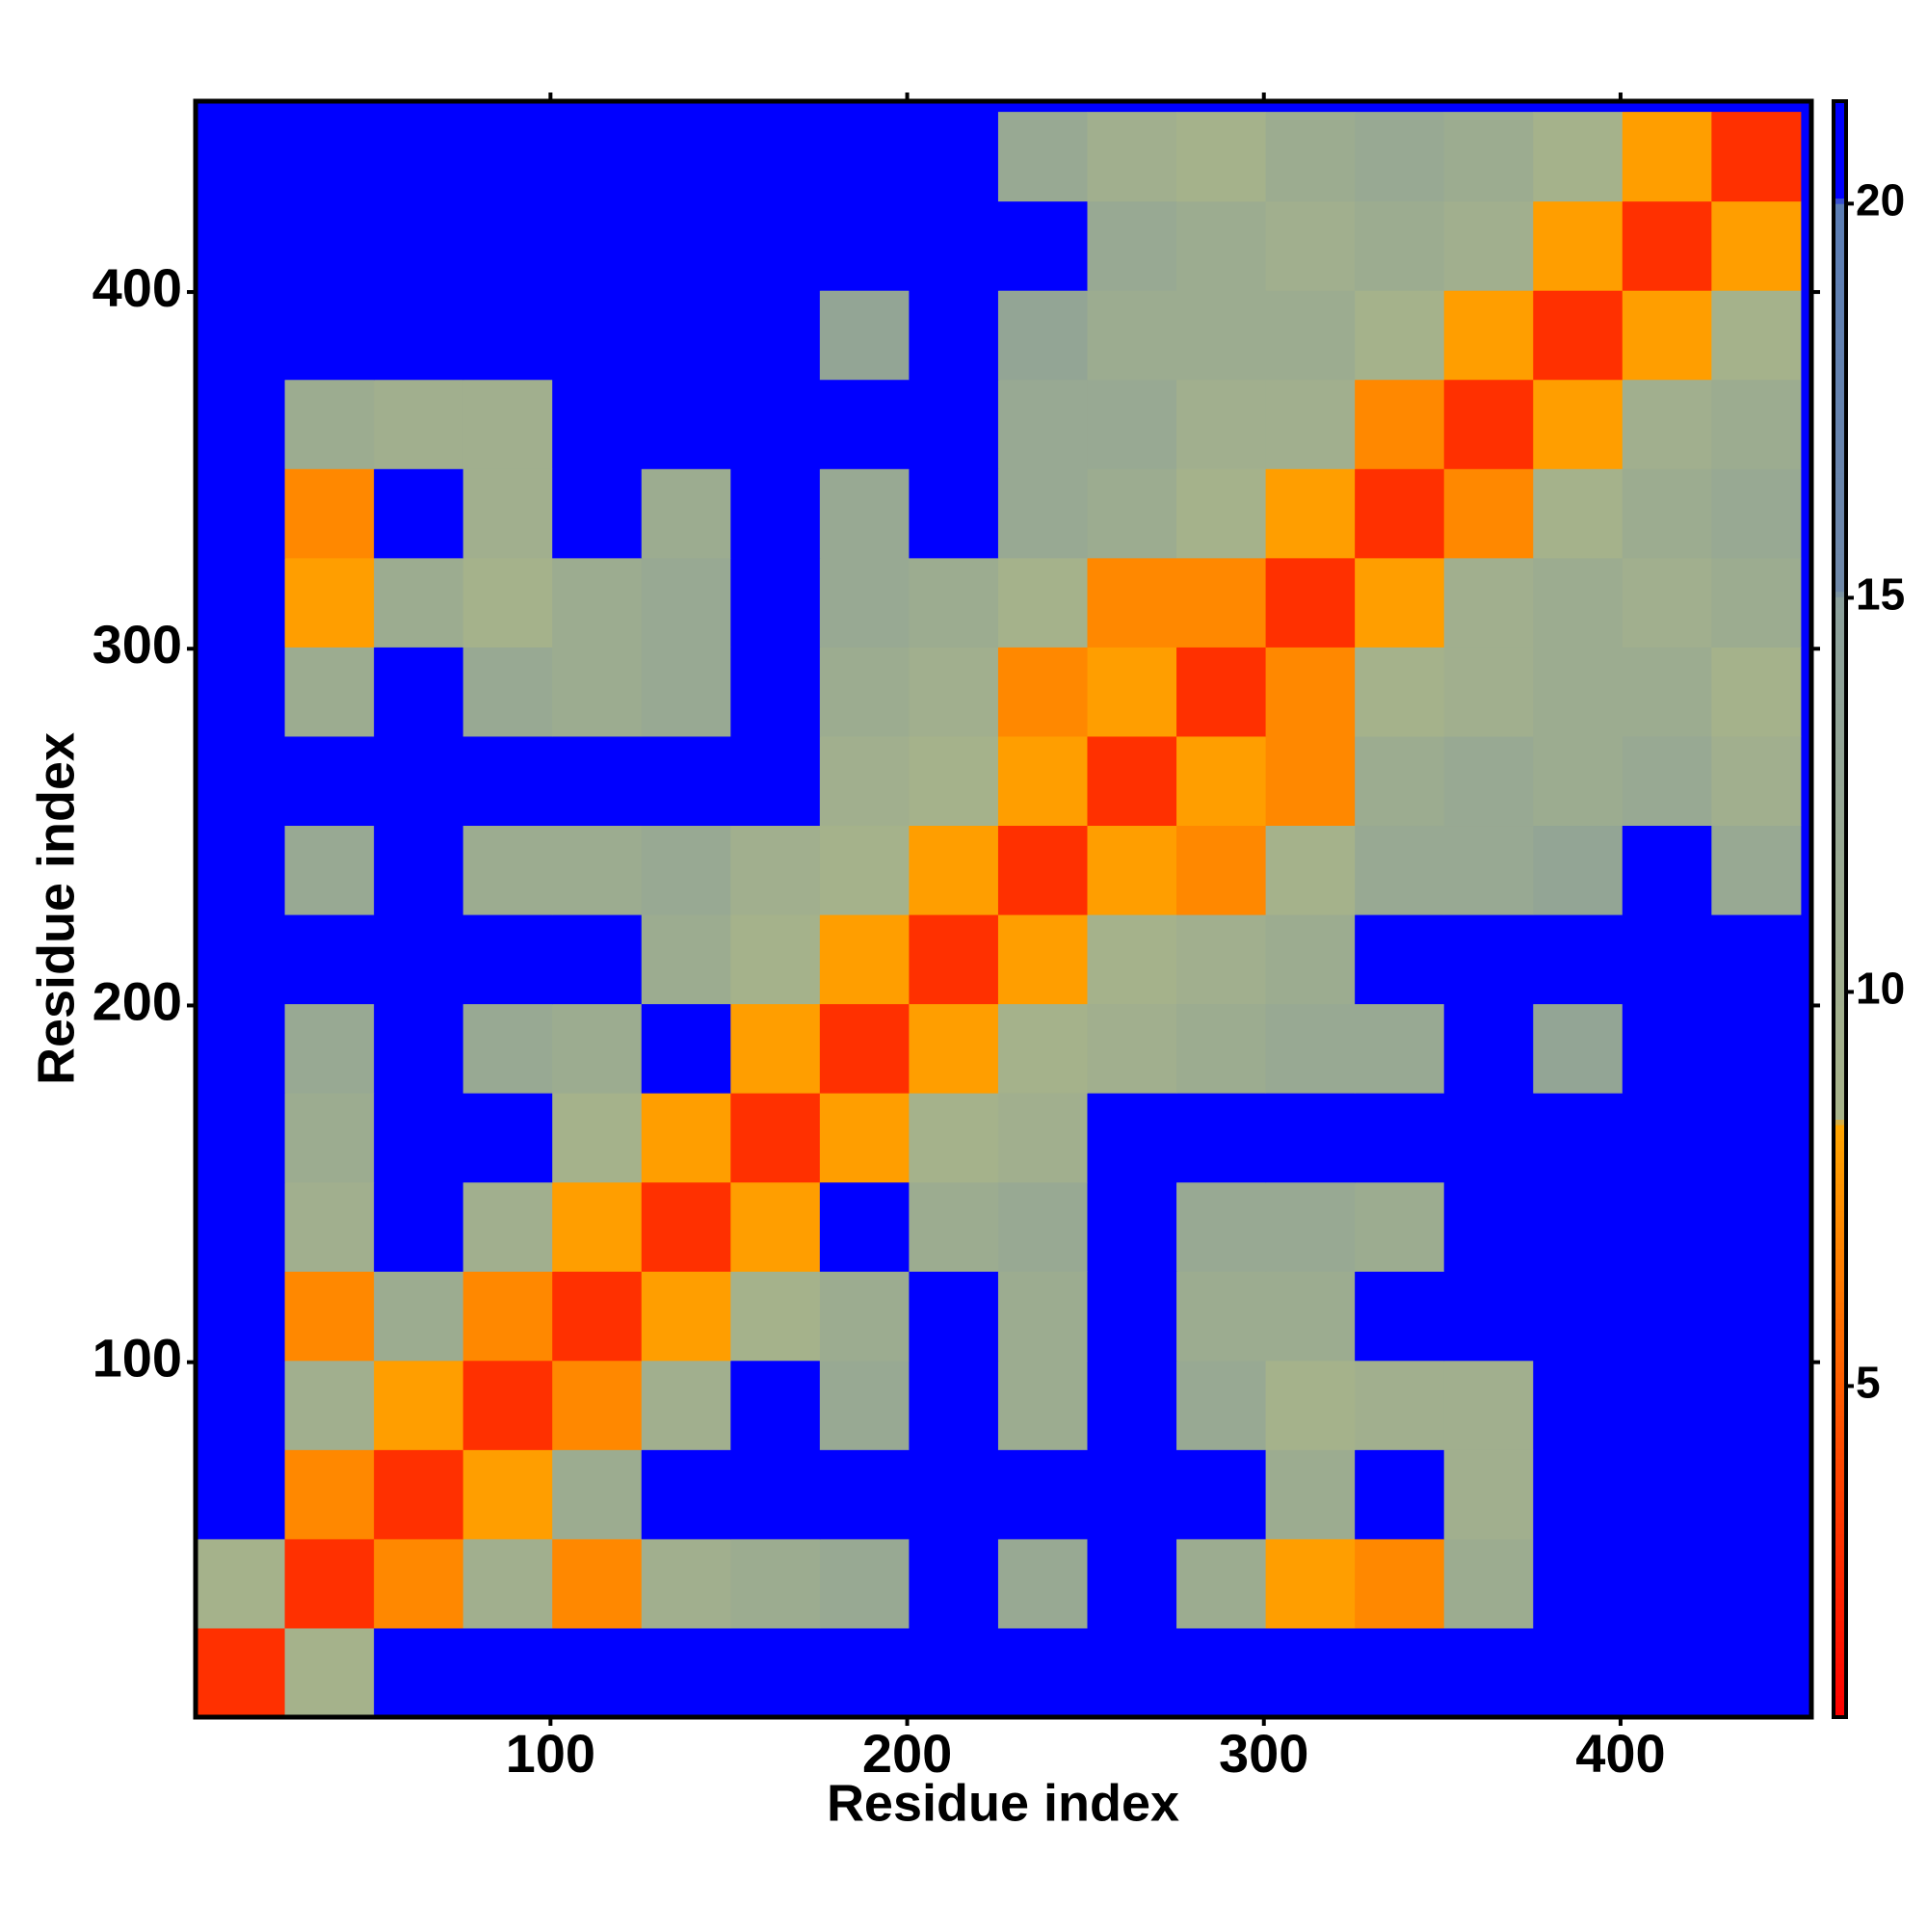  I want to click on y-tick-label: 100, so click(137, 1357).